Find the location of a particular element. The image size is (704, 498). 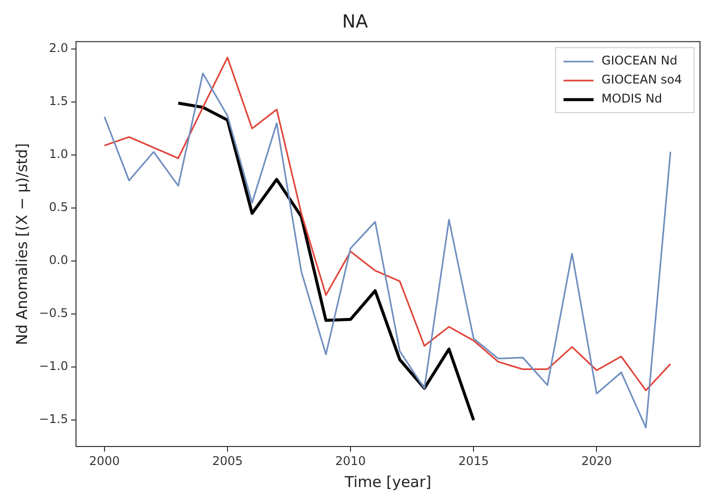

y-tick-label: −1.5 is located at coordinates (53, 419).